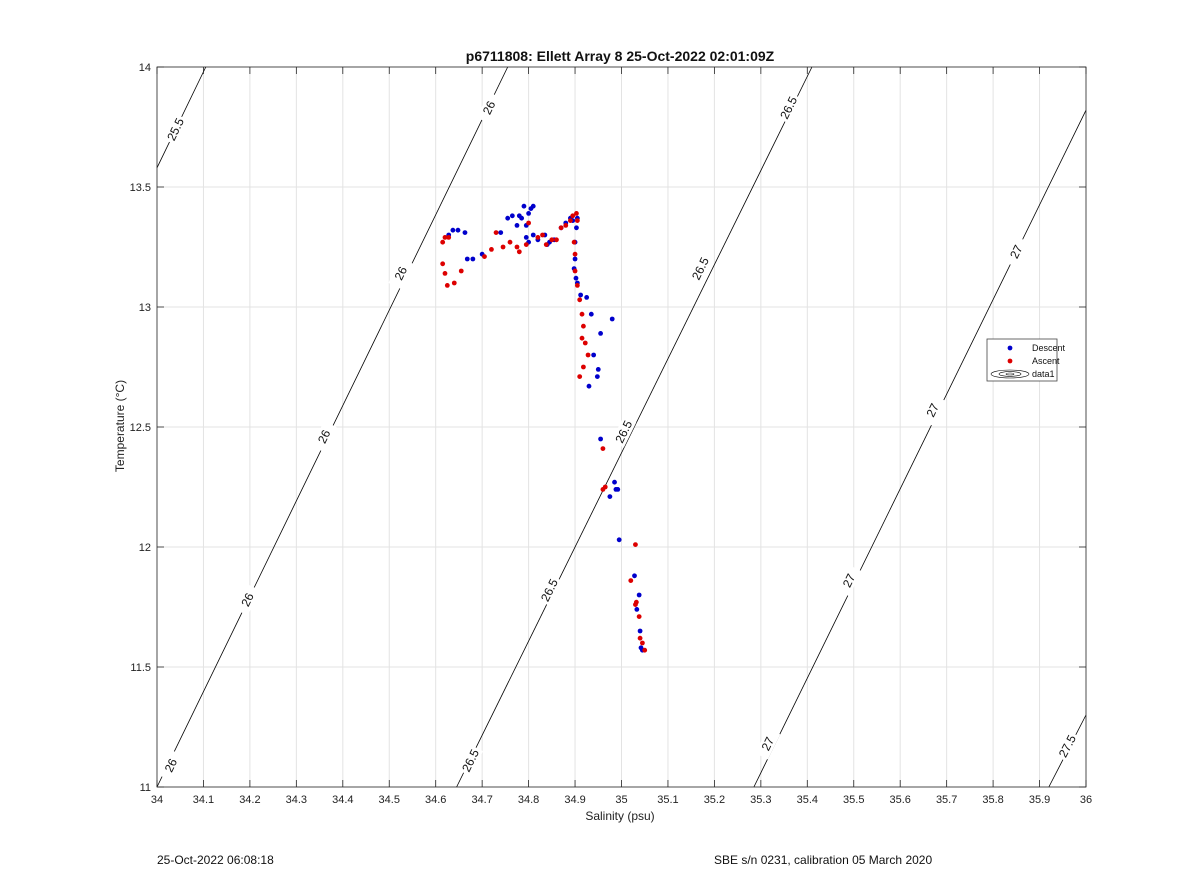 Image resolution: width=1200 pixels, height=885 pixels. I want to click on x-tick-label: 35.3, so click(760, 800).